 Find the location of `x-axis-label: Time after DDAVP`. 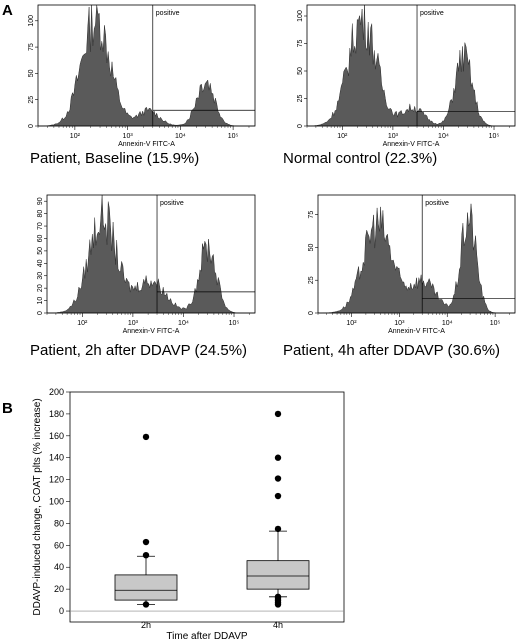

x-axis-label: Time after DDAVP is located at coordinates (206, 636).